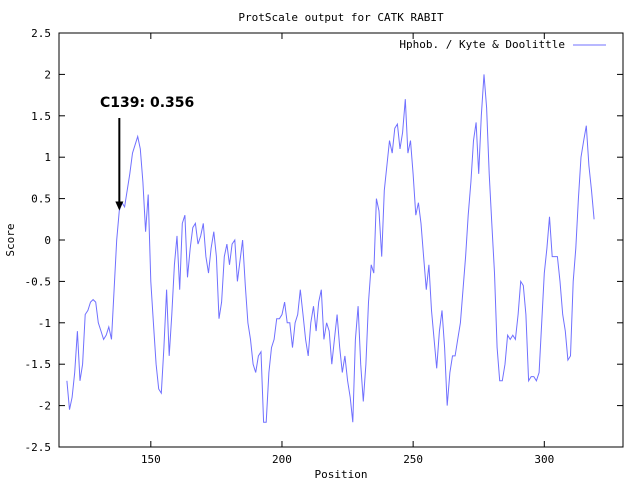 Image resolution: width=639 pixels, height=483 pixels. Describe the element at coordinates (341, 17) in the screenshot. I see `chart-title: ProtScale output for CATK RABIT` at that location.